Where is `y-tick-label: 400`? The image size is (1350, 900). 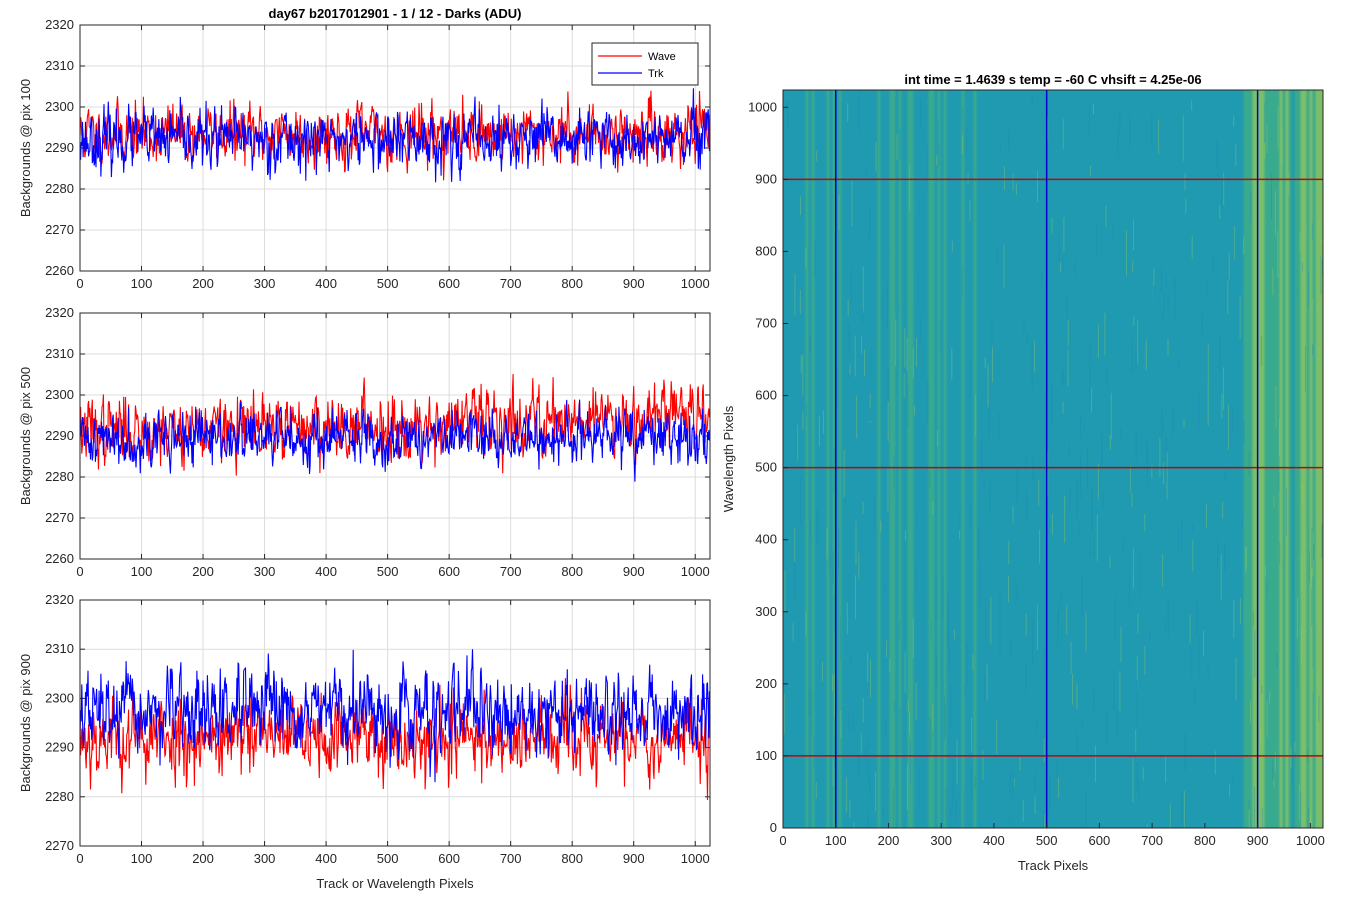 y-tick-label: 400 is located at coordinates (766, 539).